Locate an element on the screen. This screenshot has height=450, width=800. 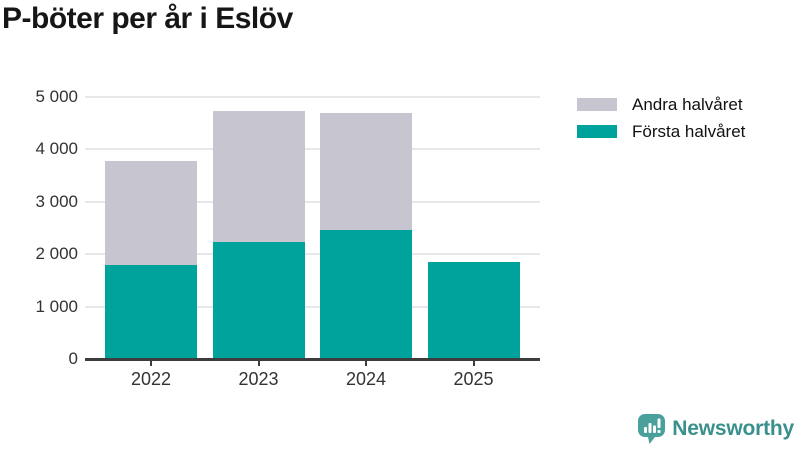
bar-segment-2025-f-rsta-halv-ret is located at coordinates (473, 310).